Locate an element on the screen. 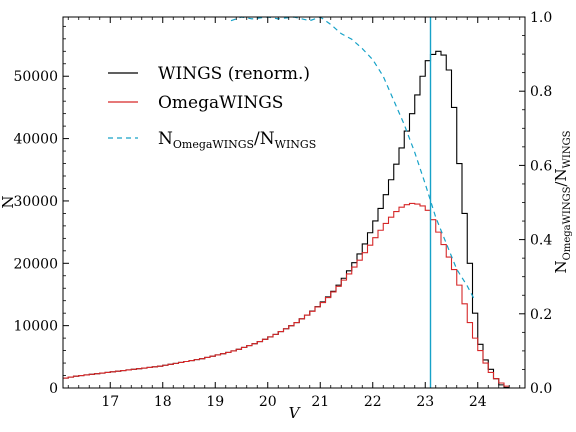 Image resolution: width=576 pixels, height=432 pixels. x-tick-label: 22 is located at coordinates (373, 402).